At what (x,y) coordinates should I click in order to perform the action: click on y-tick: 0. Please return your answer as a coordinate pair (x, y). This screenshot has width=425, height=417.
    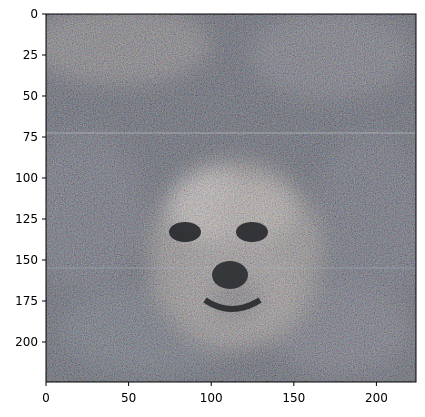
    Looking at the image, I should click on (38, 14).